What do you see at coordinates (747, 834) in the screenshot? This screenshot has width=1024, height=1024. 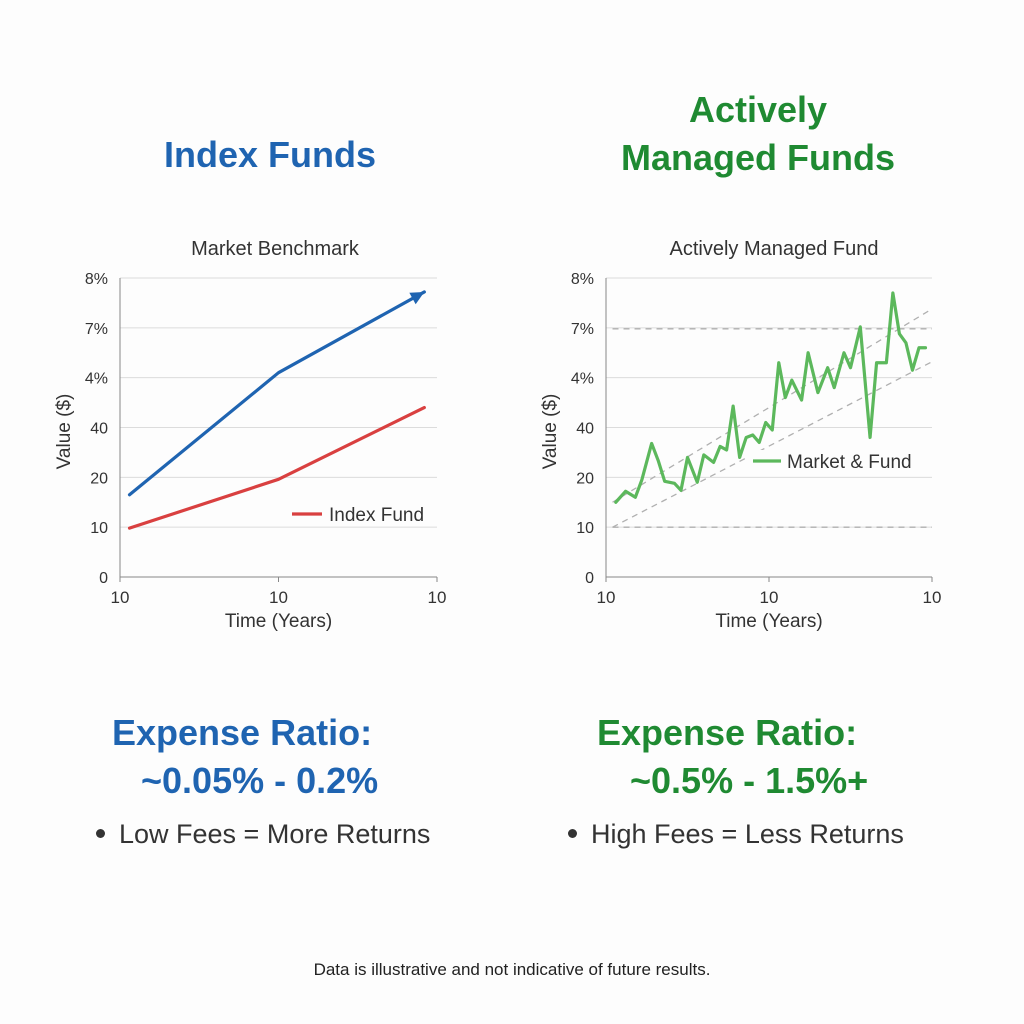 I see `active-bullet-text: High Fees = Less Returns` at bounding box center [747, 834].